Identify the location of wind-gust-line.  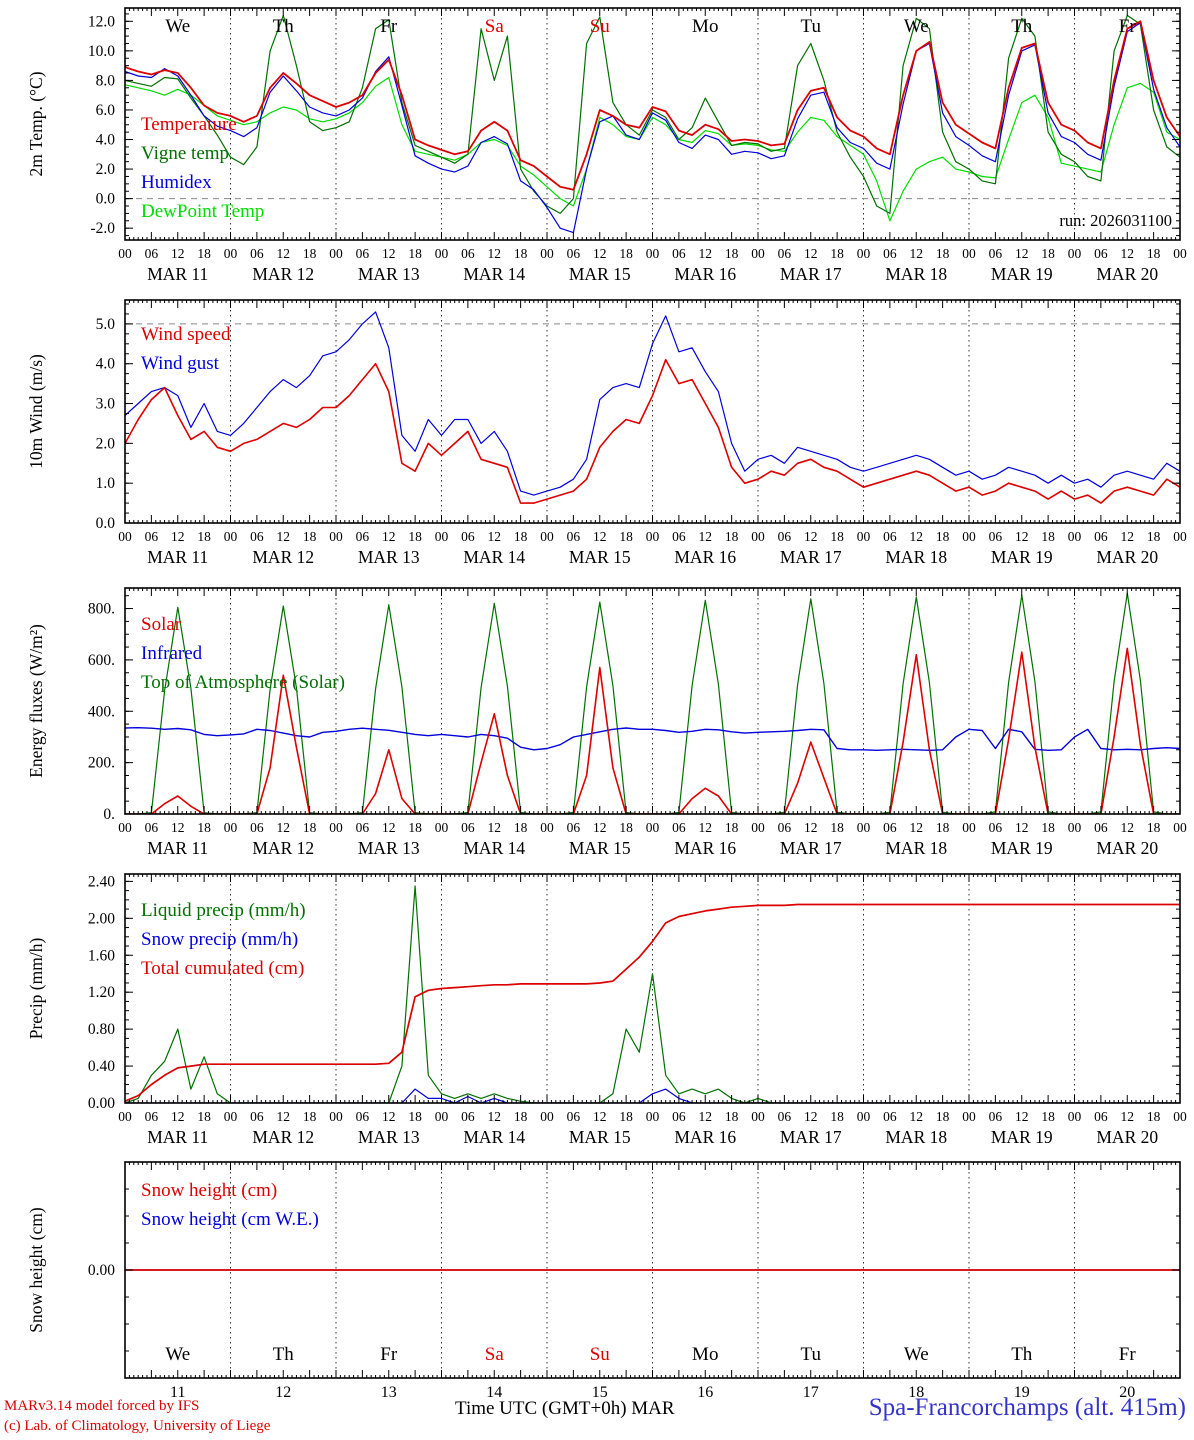
(652, 403).